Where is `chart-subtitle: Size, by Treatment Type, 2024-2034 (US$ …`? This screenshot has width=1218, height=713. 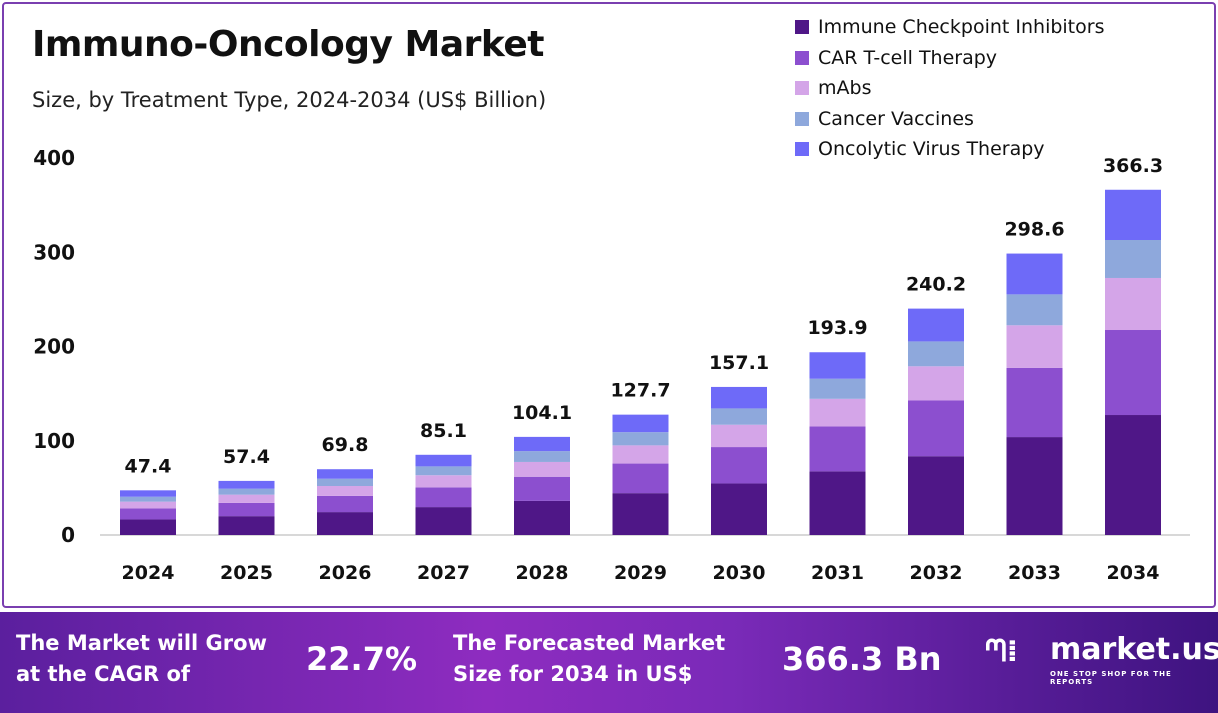 chart-subtitle: Size, by Treatment Type, 2024-2034 (US$ … is located at coordinates (289, 100).